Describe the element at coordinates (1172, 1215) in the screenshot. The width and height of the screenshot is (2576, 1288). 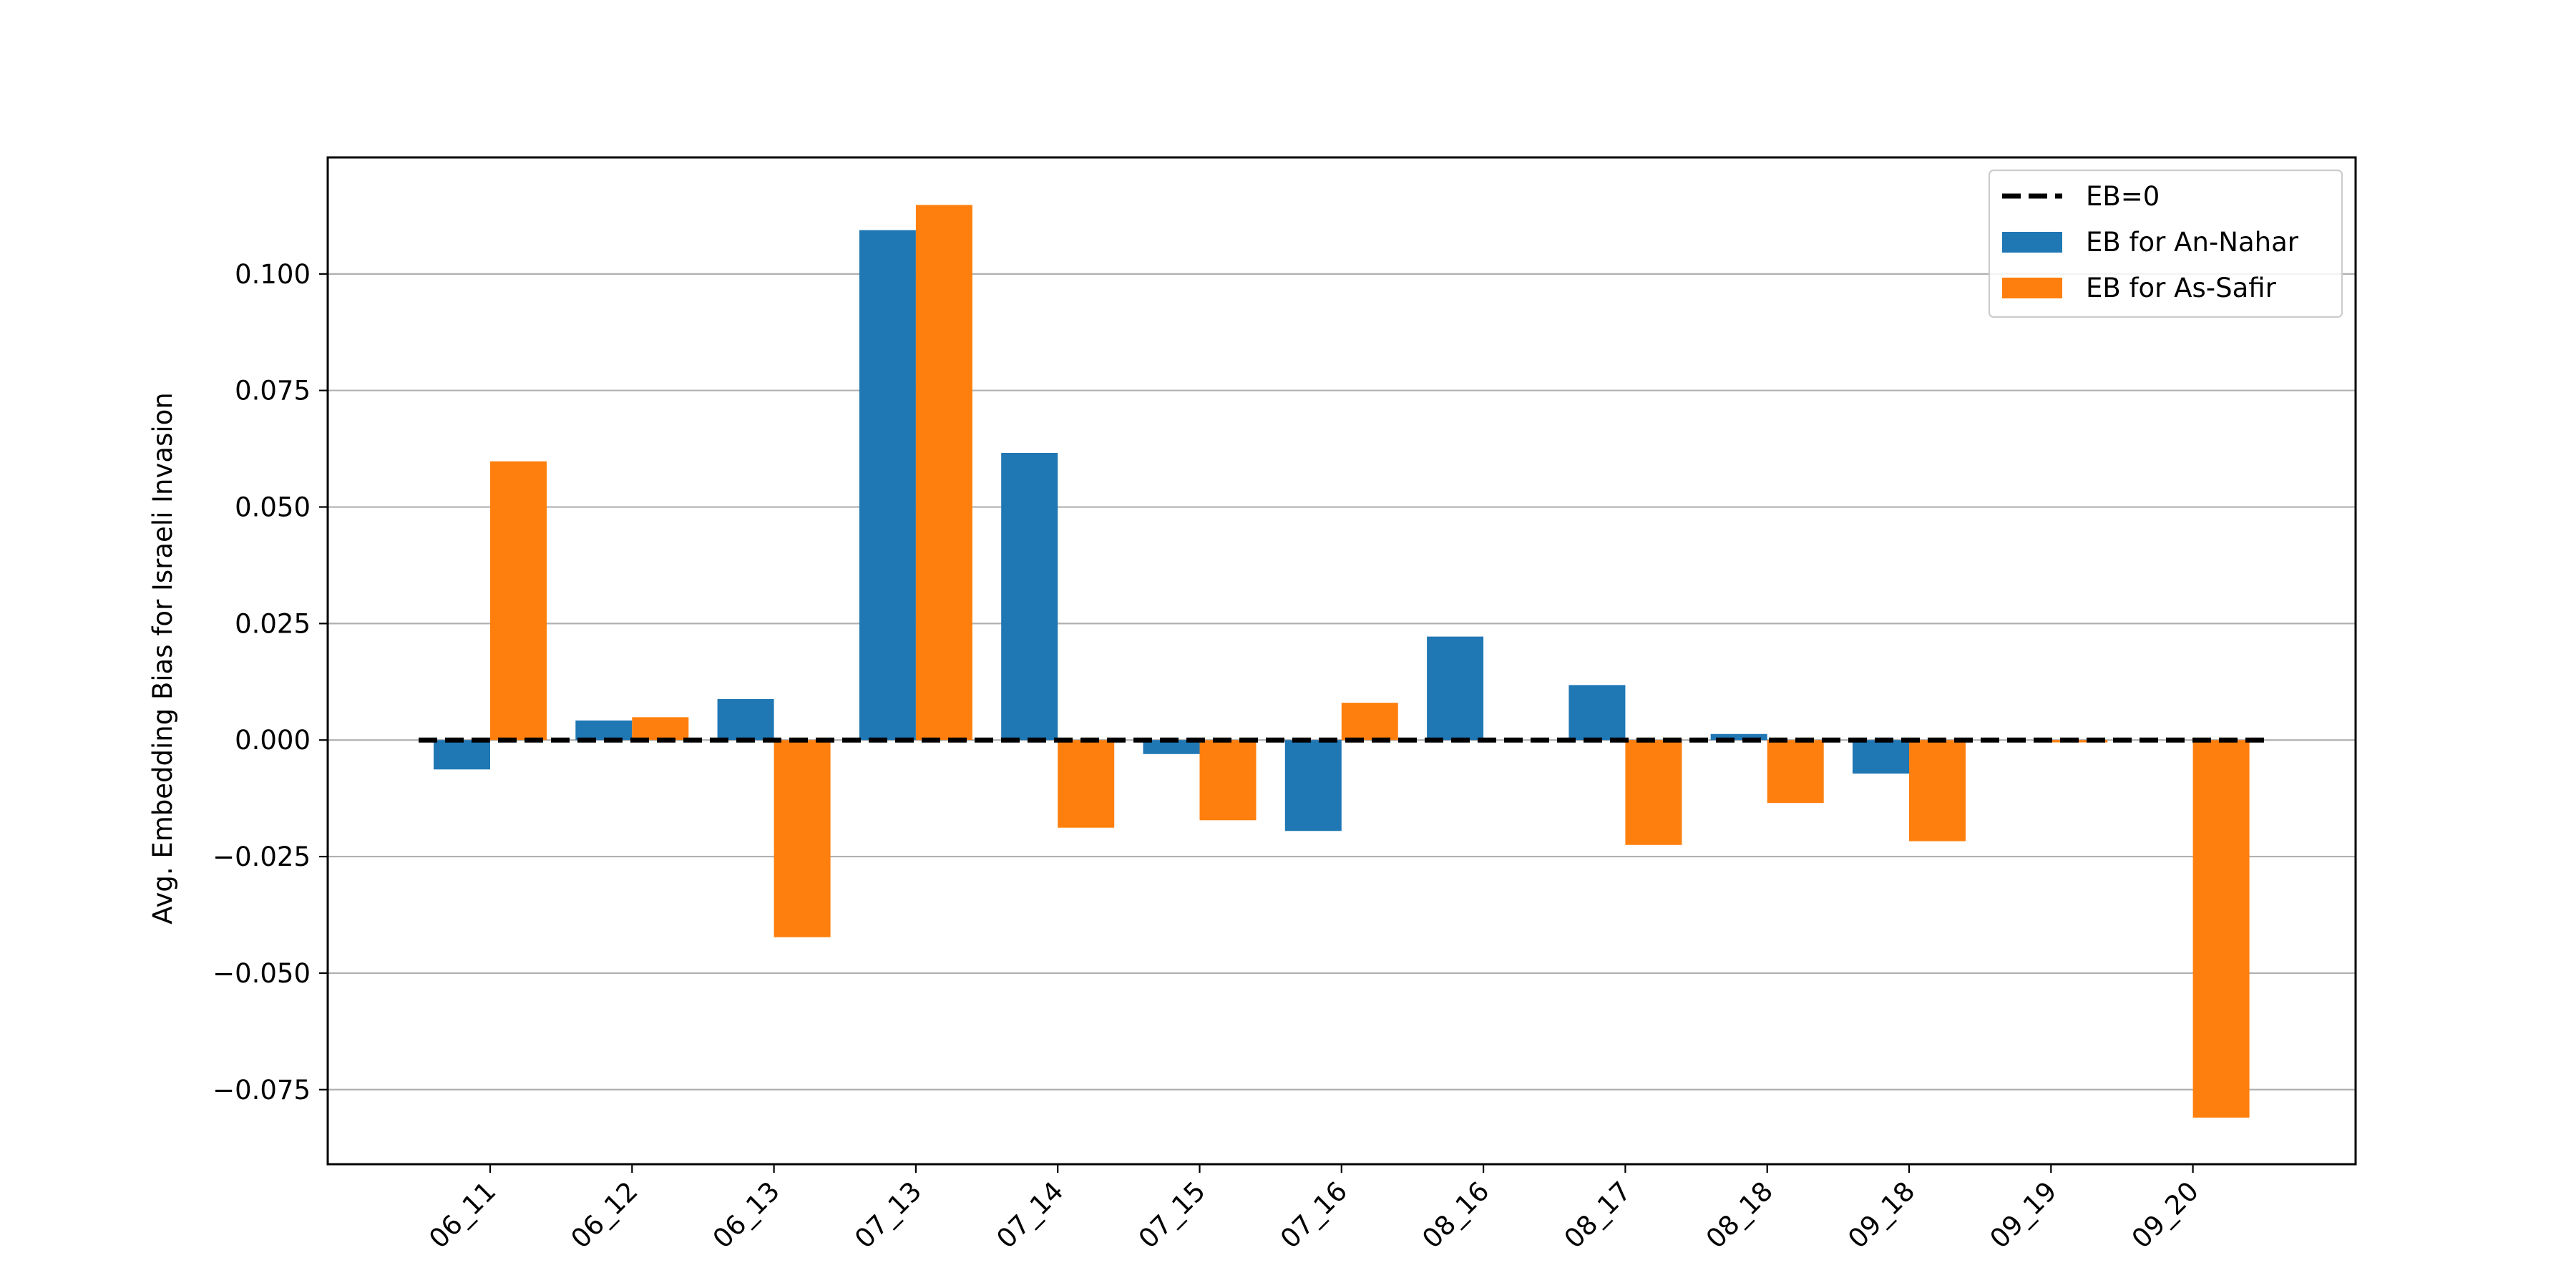
I see `x-tick-label: 07_15` at that location.